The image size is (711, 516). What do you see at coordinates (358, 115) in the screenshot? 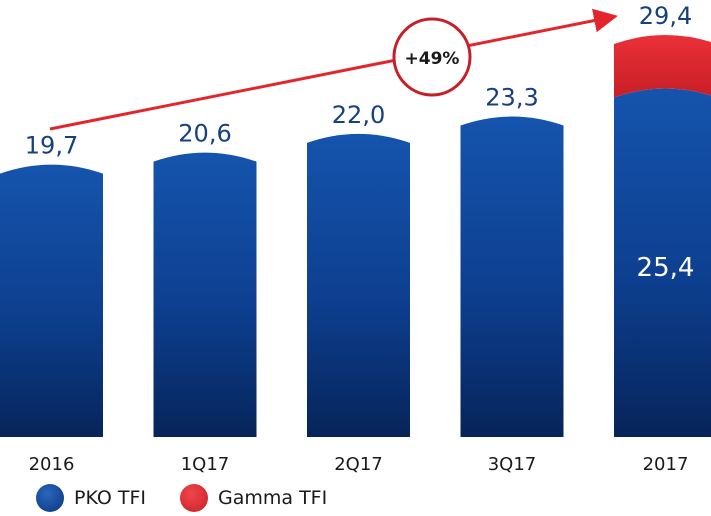
I see `total-label-2q17: 22,0` at bounding box center [358, 115].